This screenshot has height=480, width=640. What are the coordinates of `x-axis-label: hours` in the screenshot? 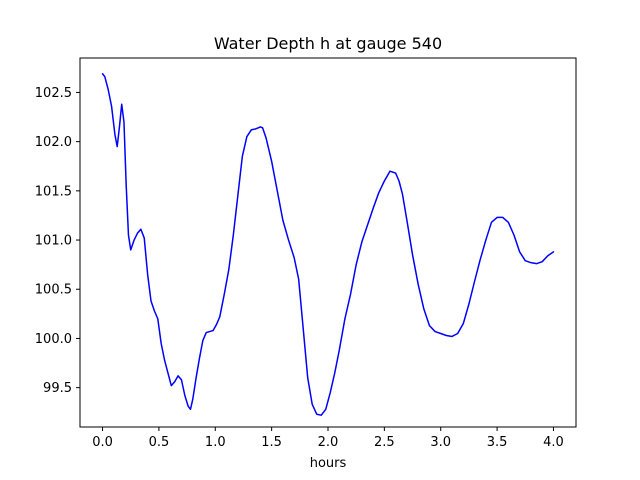 It's located at (328, 463).